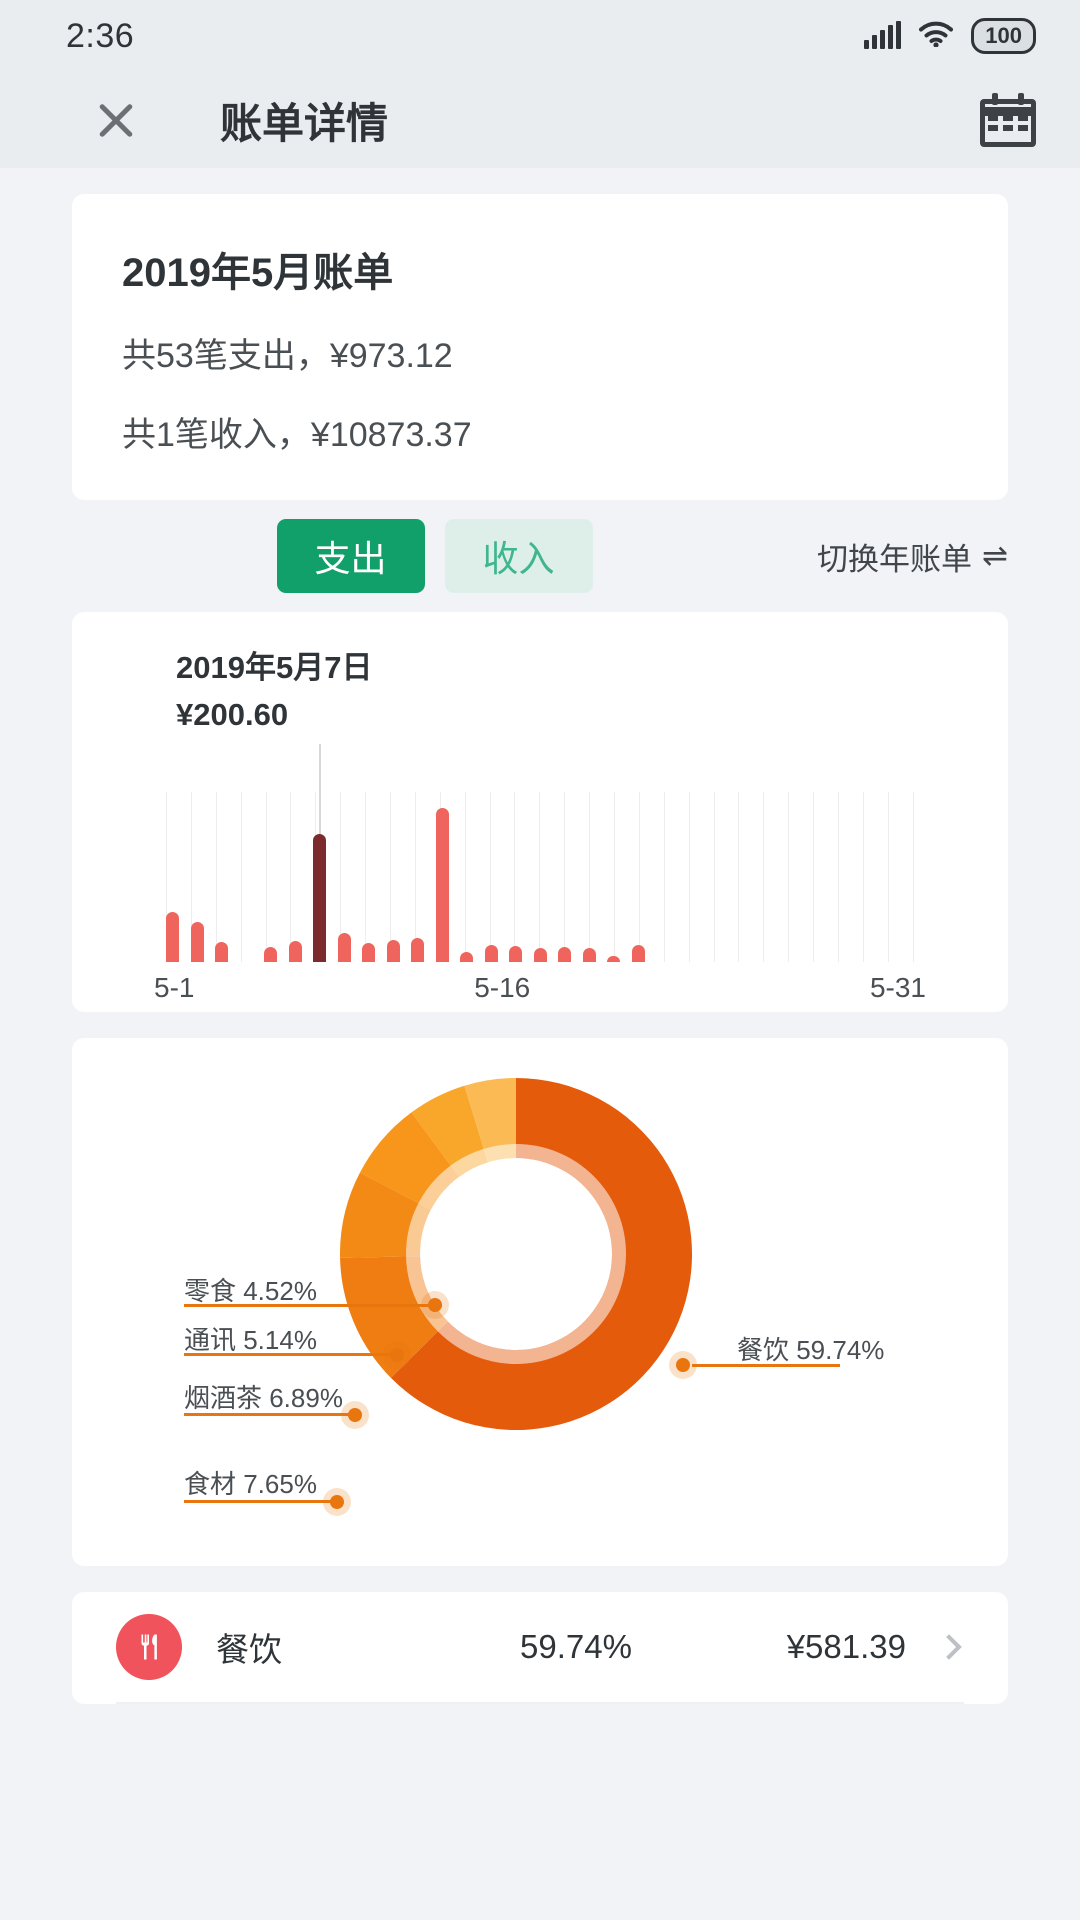 This screenshot has height=1920, width=1080. Describe the element at coordinates (936, 36) in the screenshot. I see `wifi-icon` at that location.